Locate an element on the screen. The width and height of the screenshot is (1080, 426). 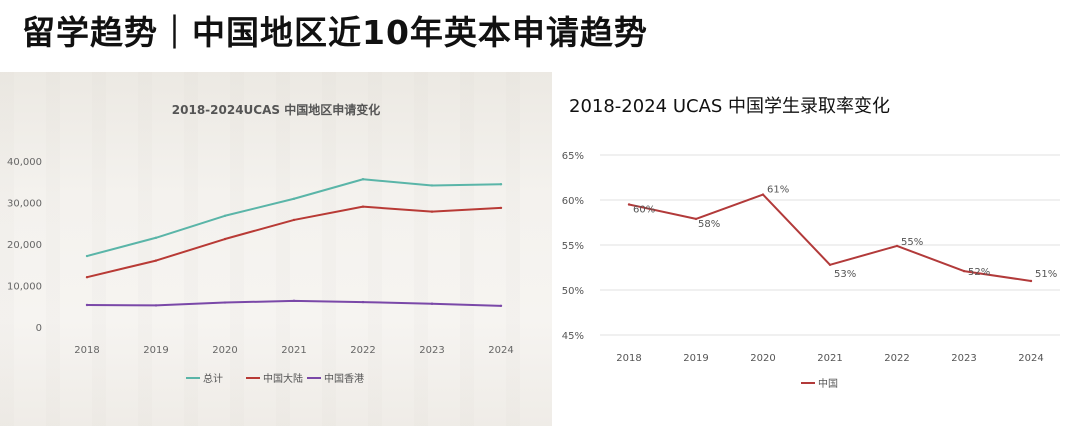
data-label: 53% is located at coordinates (845, 274).